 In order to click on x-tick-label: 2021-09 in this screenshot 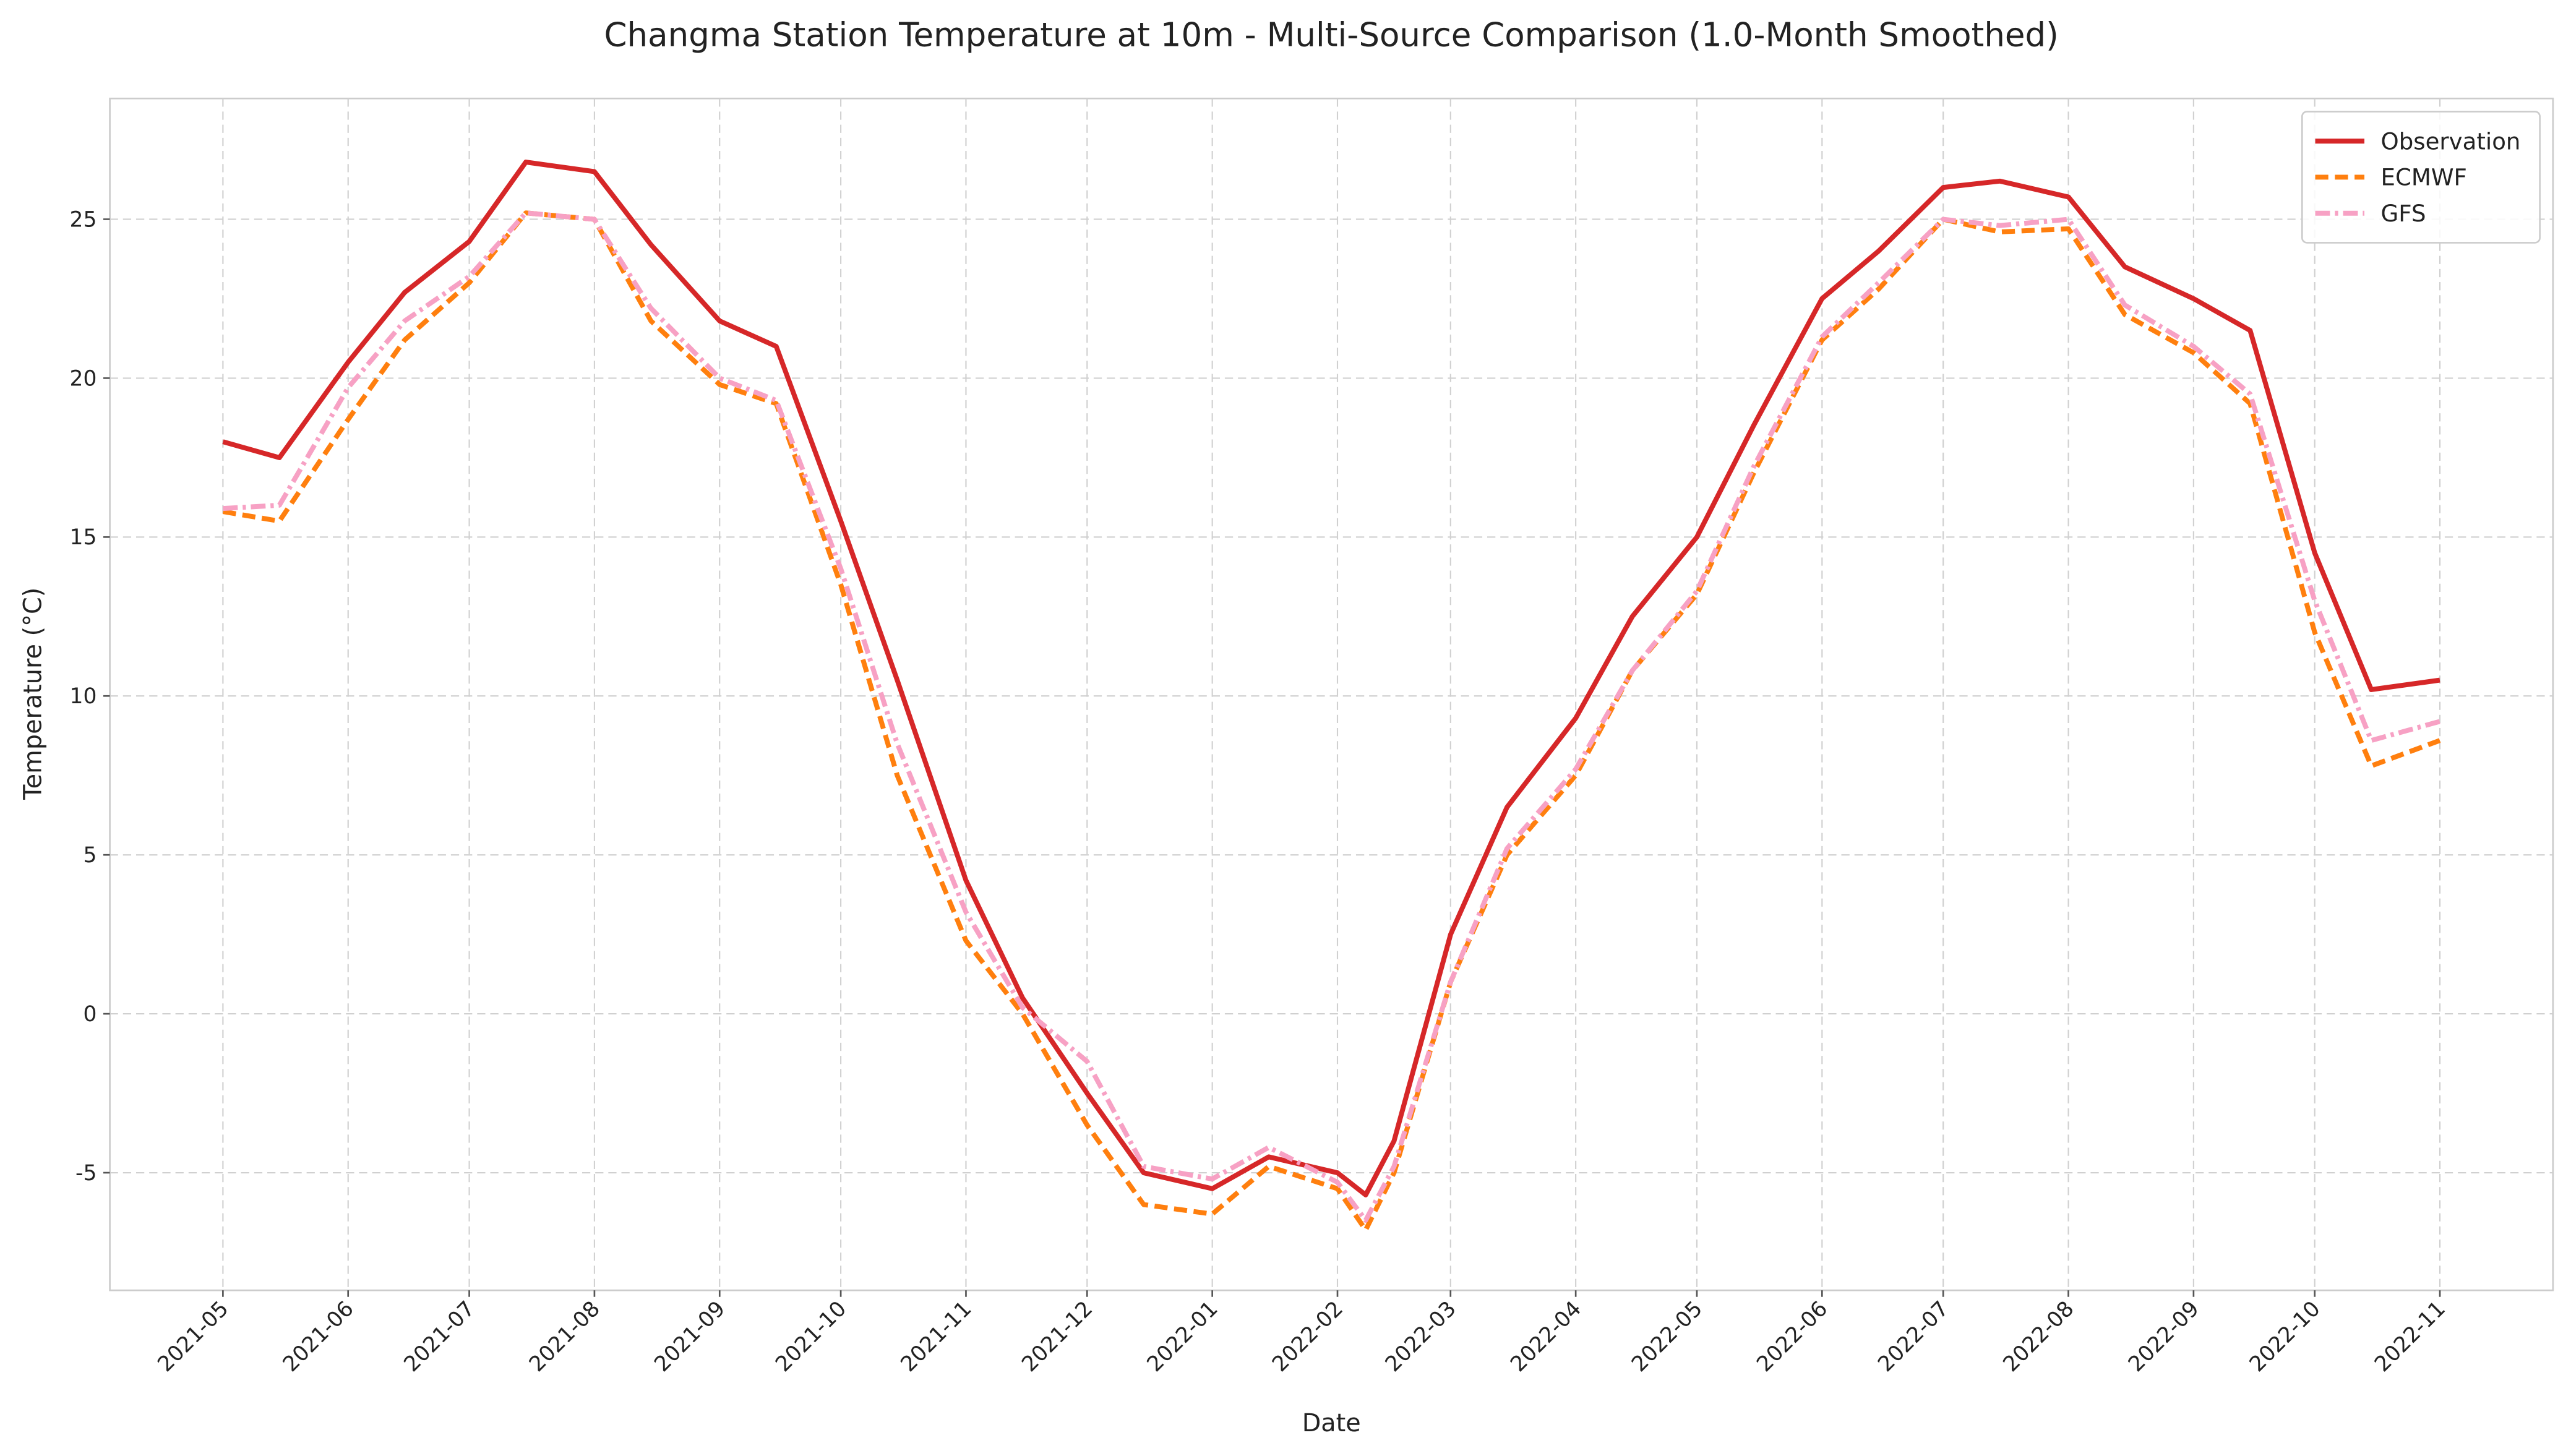, I will do `click(690, 1337)`.